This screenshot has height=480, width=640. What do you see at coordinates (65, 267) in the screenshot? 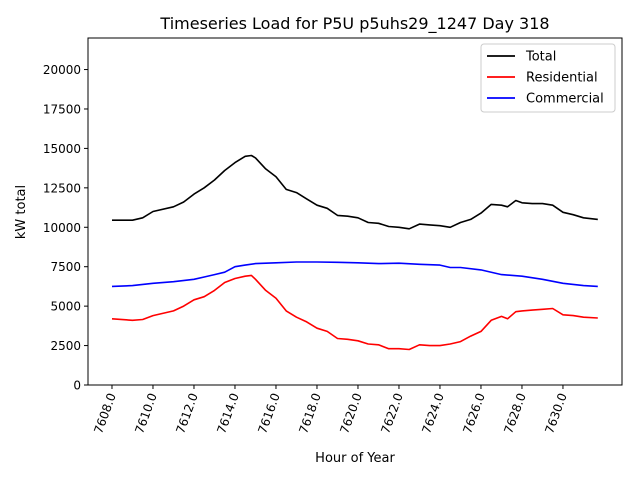
I see `y-tick-label: 7500` at bounding box center [65, 267].